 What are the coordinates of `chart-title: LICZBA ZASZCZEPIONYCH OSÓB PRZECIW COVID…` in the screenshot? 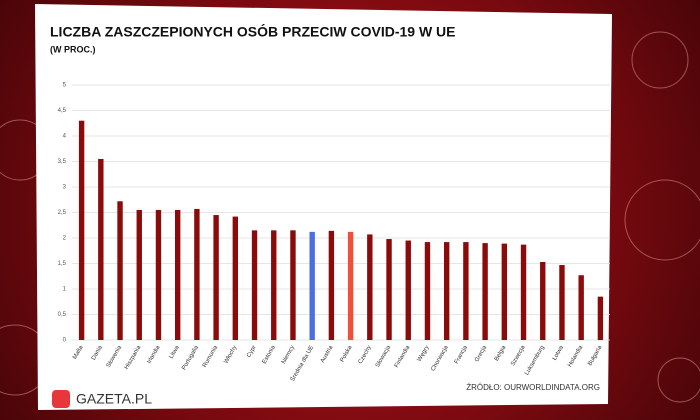 It's located at (253, 31).